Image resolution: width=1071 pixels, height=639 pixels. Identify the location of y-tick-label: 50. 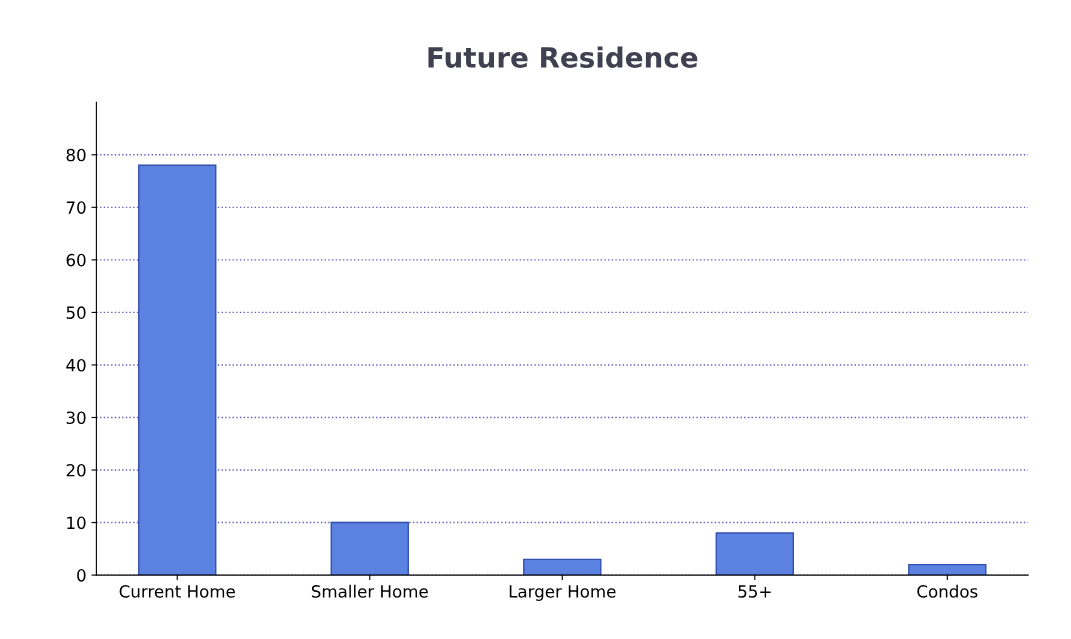
(76, 312).